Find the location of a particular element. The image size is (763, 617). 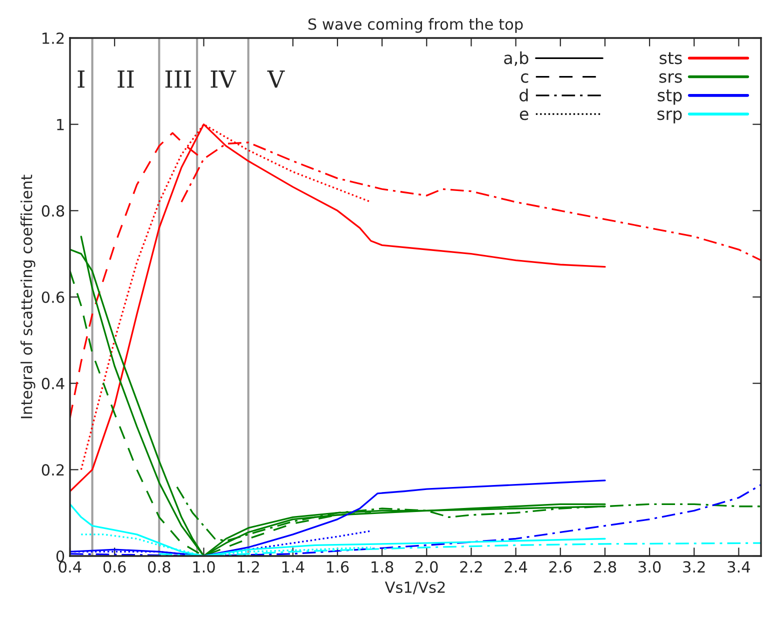

x-tick-label: 3.4 is located at coordinates (739, 567).